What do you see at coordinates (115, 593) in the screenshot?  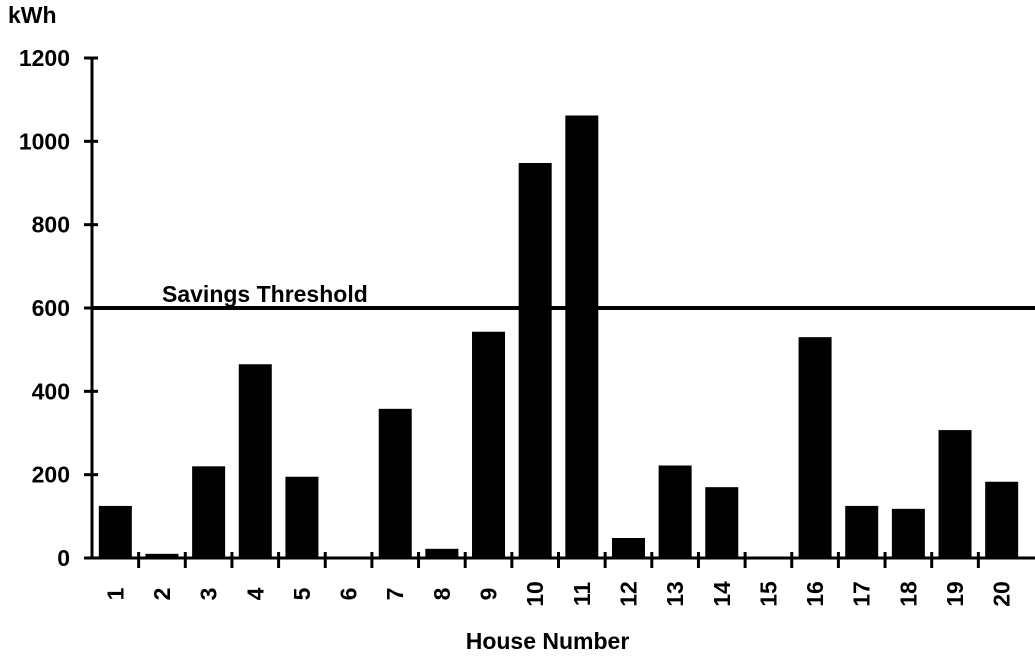 I see `x-tick-label: 1` at bounding box center [115, 593].